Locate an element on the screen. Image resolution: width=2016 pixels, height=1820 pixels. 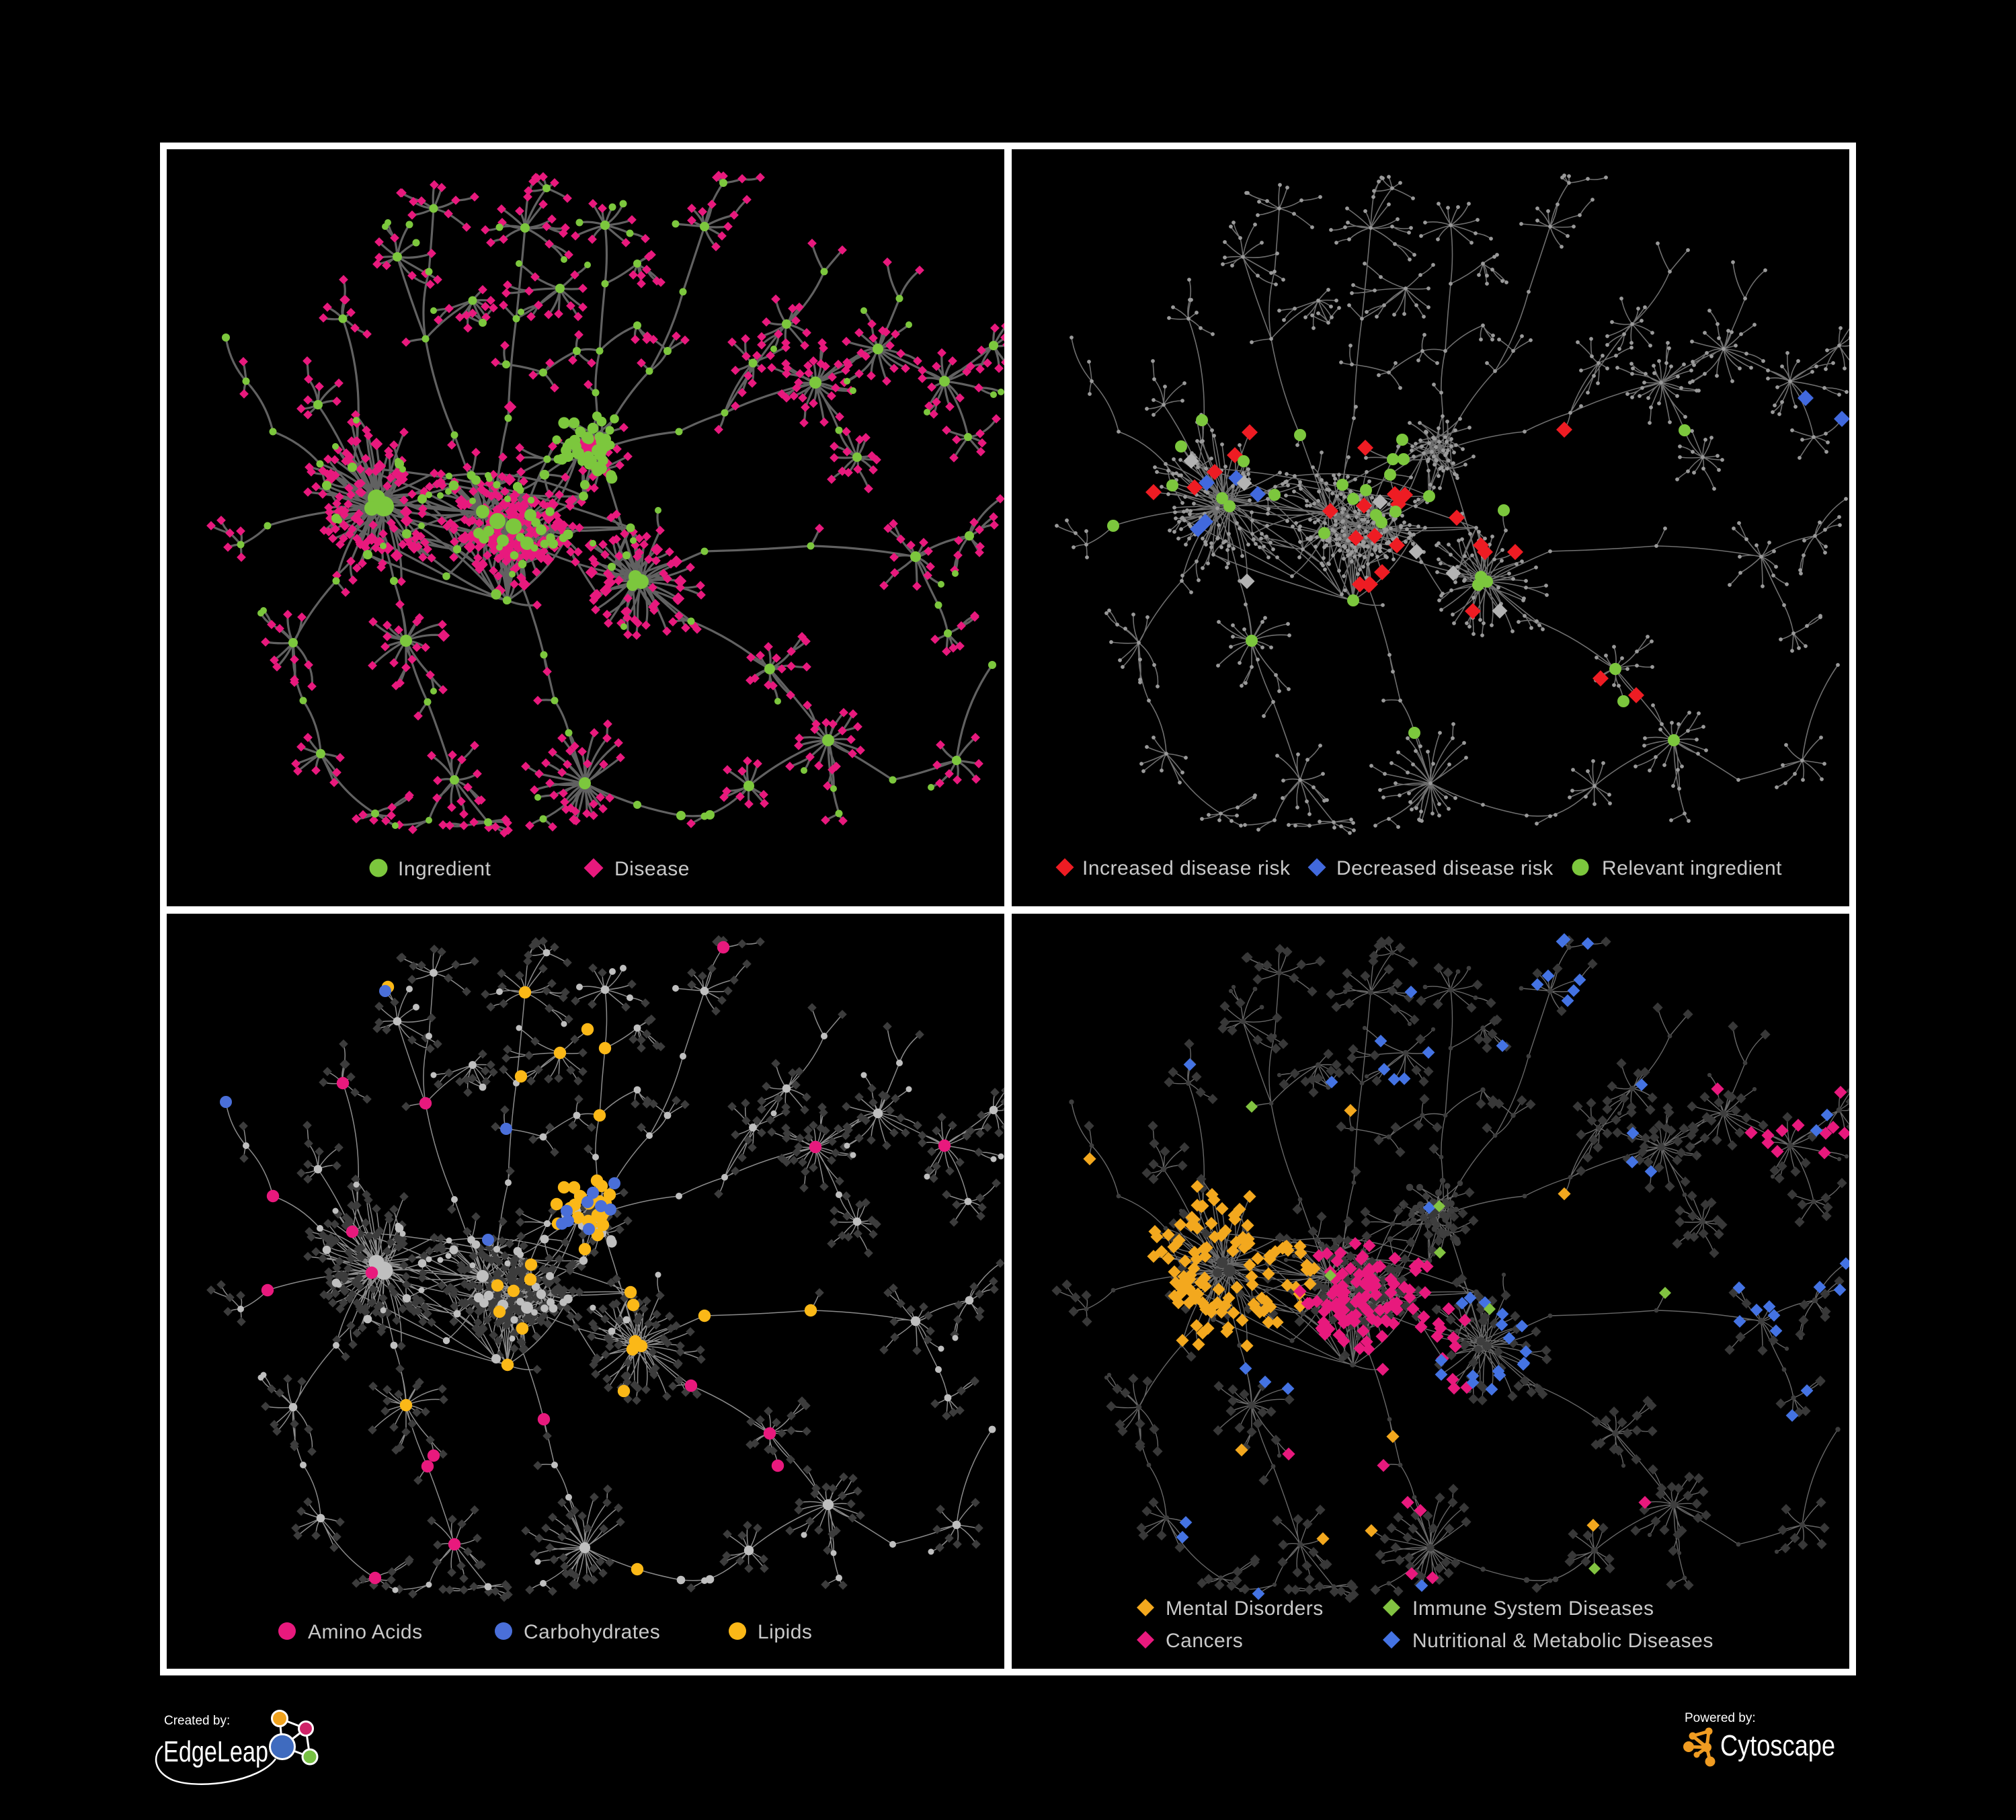
svg-text: Cytoscape is located at coordinates (1777, 1745).